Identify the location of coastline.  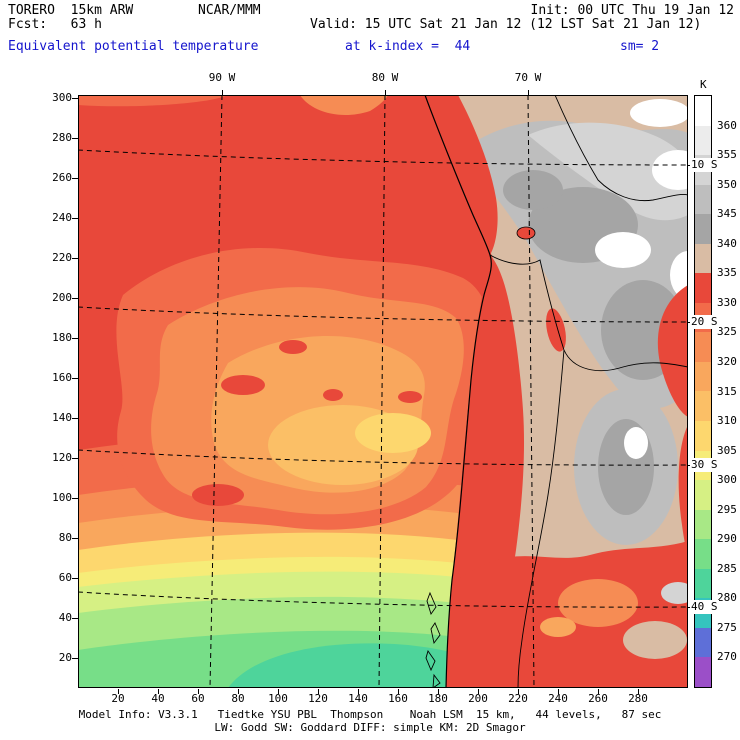
(458, 391).